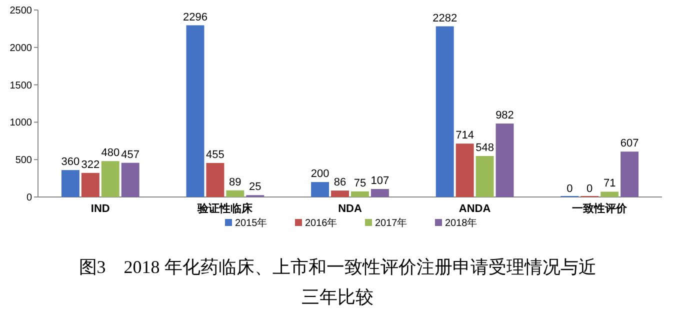 The image size is (679, 324). What do you see at coordinates (380, 180) in the screenshot?
I see `data-label: 107` at bounding box center [380, 180].